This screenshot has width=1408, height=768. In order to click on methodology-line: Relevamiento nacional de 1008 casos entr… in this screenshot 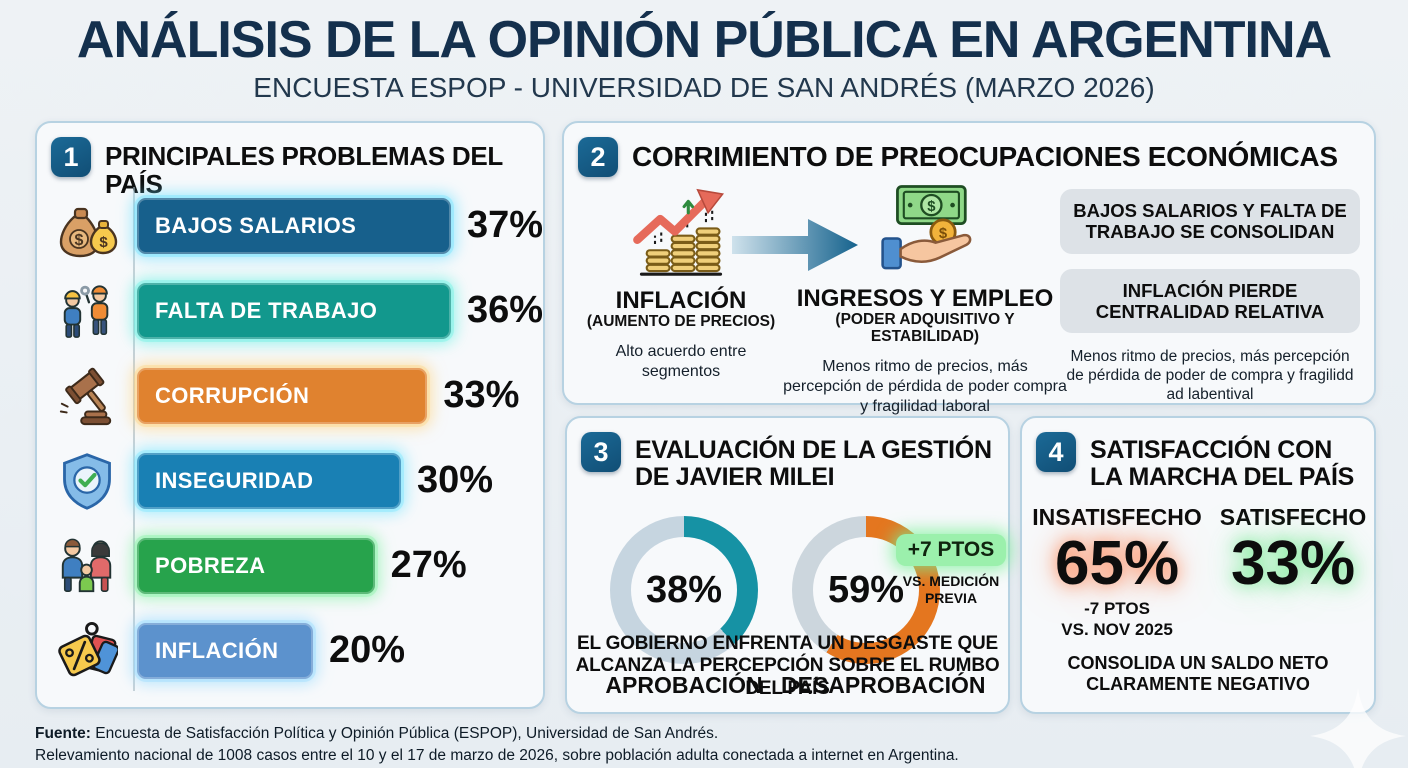, I will do `click(497, 756)`.